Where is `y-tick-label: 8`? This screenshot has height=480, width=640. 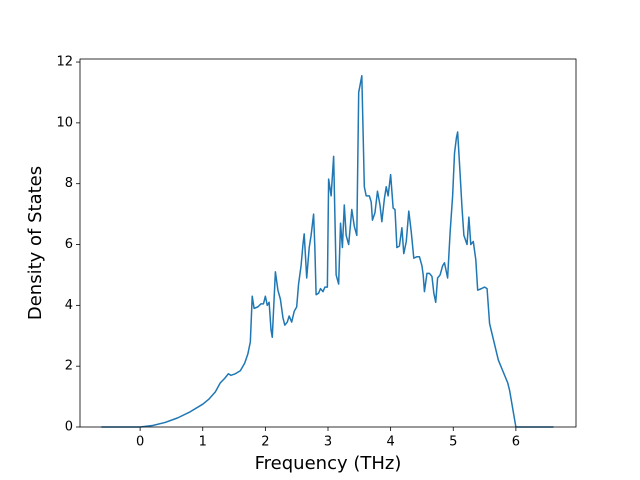 y-tick-label: 8 is located at coordinates (69, 183).